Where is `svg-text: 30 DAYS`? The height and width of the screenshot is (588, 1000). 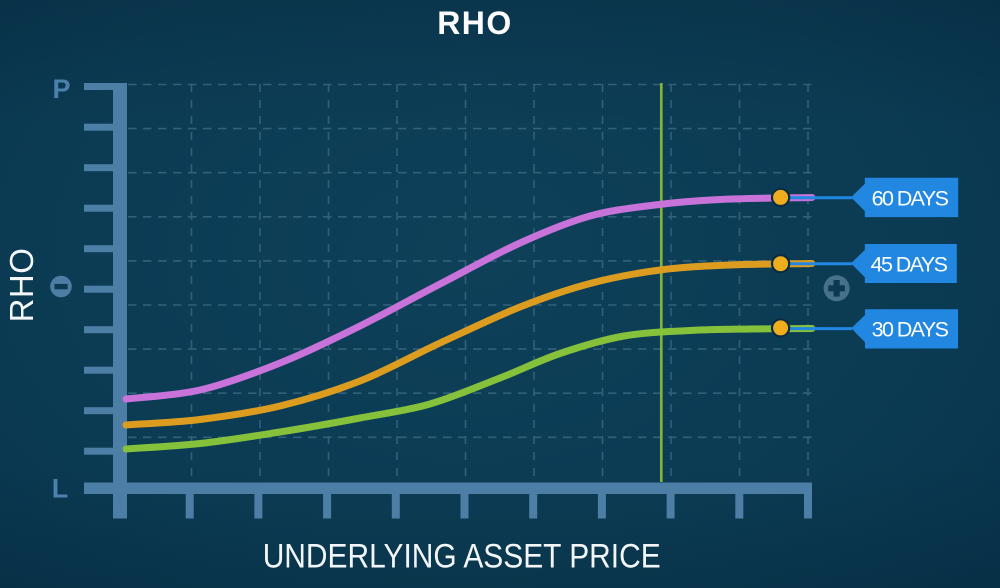 svg-text: 30 DAYS is located at coordinates (910, 330).